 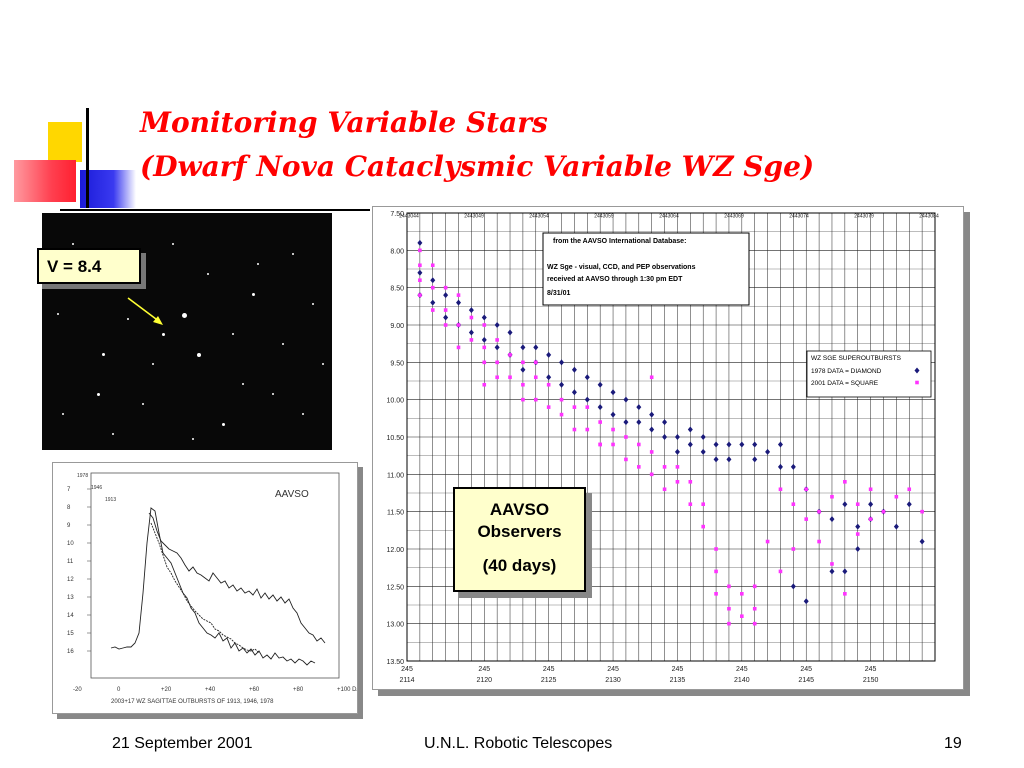 I want to click on y-tick-label: 11.00, so click(x=395, y=475).